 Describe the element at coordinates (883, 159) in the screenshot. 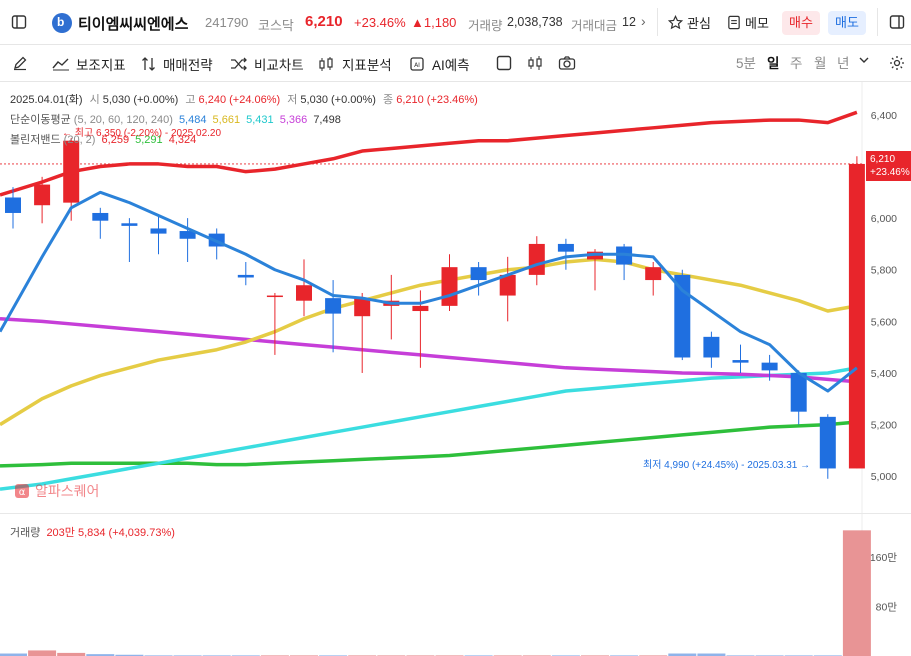

I see `price-tag-value: 6,210` at that location.